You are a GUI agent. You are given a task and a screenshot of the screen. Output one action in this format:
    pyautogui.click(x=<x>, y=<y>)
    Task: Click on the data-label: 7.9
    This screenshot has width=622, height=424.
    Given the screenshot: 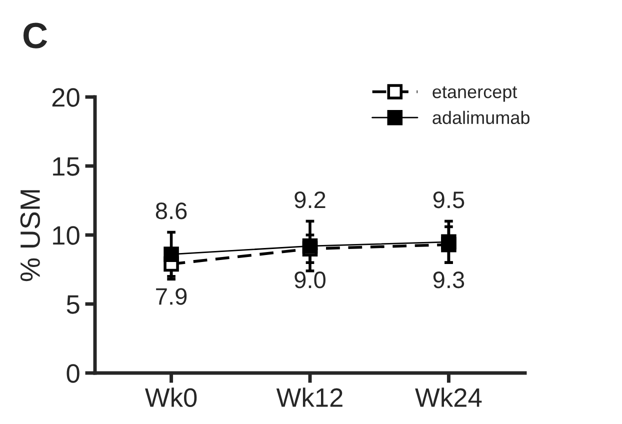 What is the action you would take?
    pyautogui.click(x=171, y=296)
    